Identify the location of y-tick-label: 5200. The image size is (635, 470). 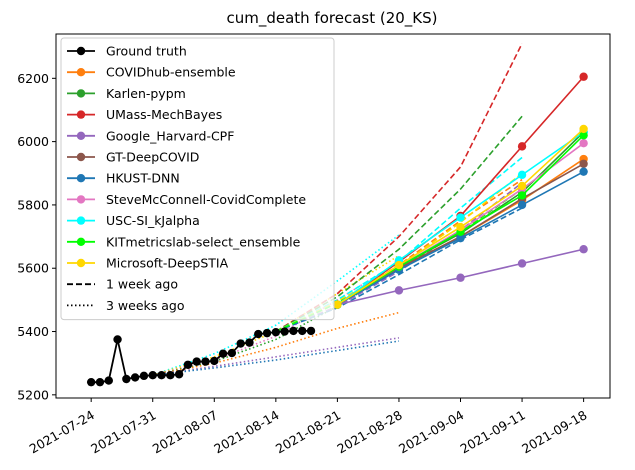
(33, 394).